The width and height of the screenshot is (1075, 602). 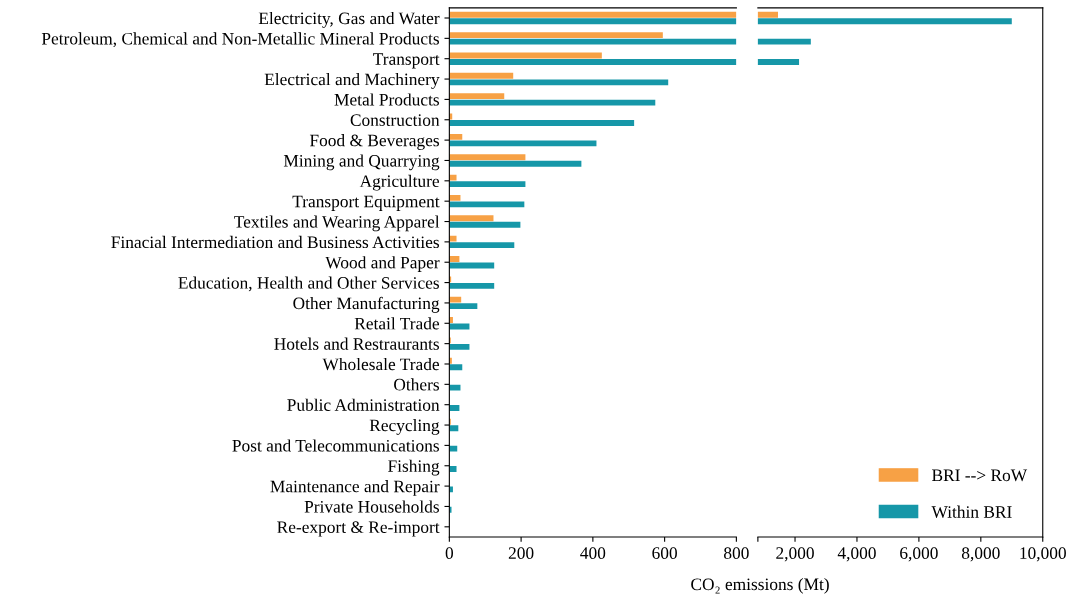 I want to click on y-tick-label: Agriculture, so click(x=399, y=182).